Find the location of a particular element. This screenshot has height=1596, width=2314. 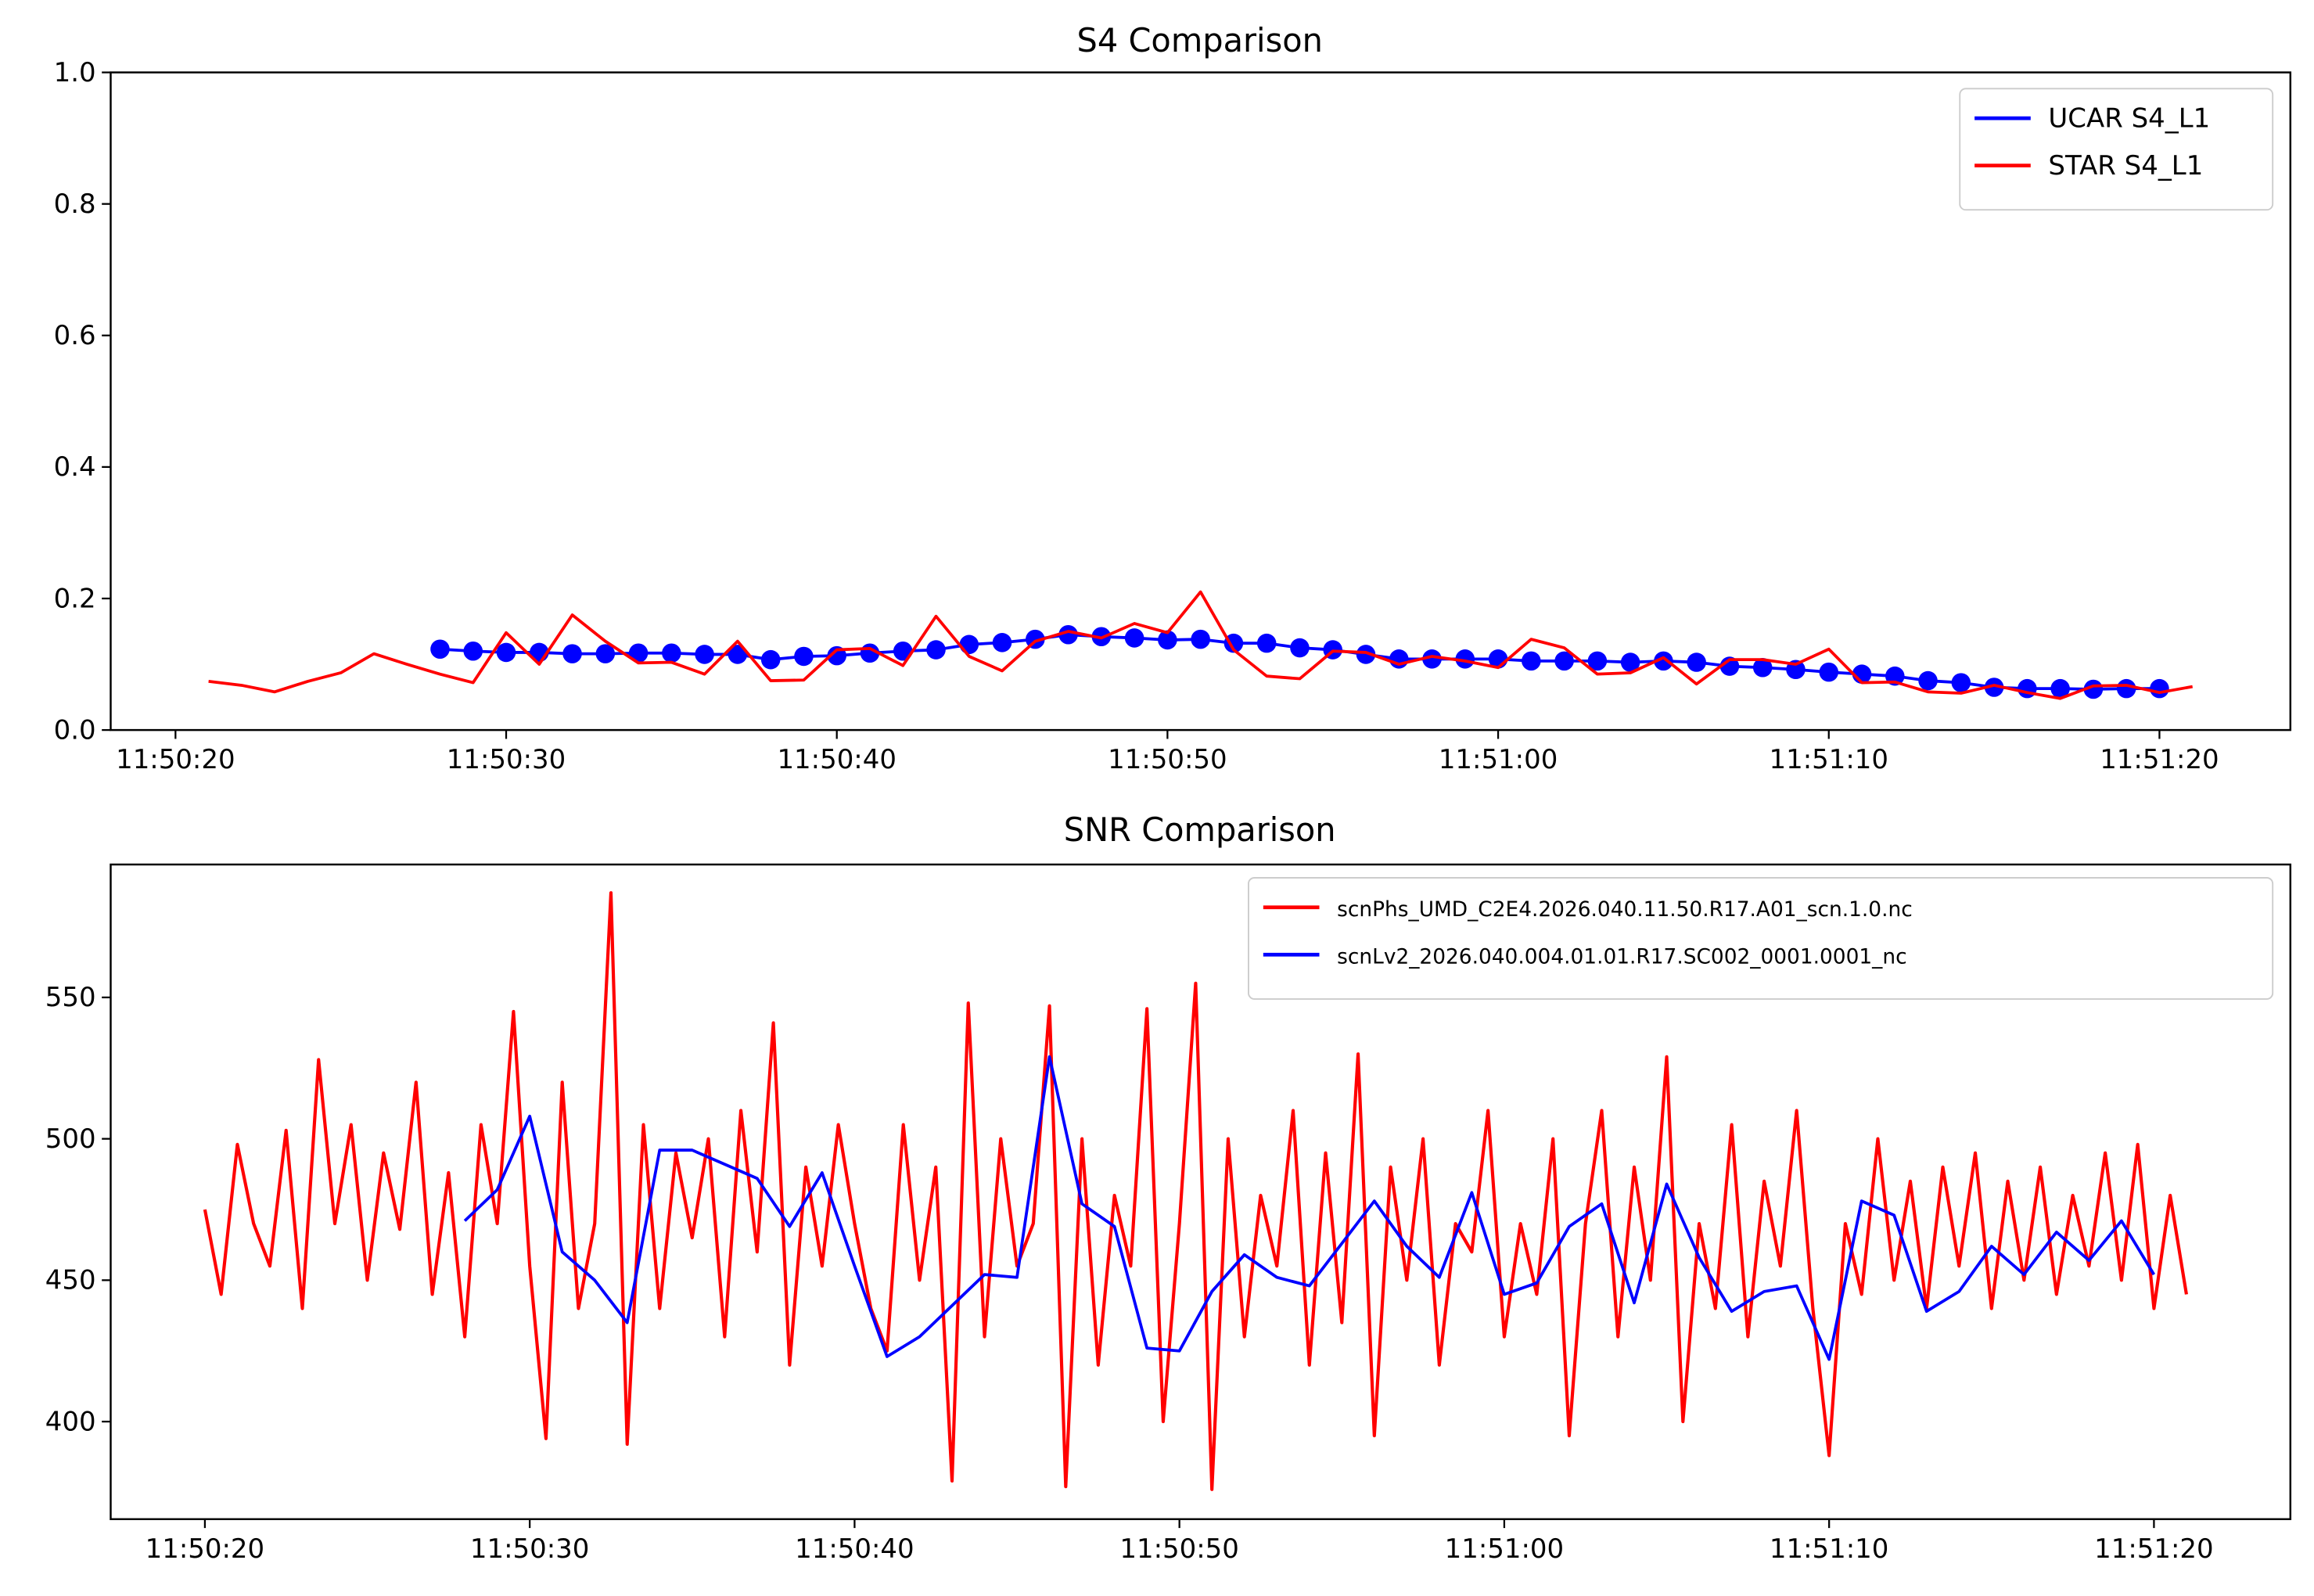

legend: UCAR S4_L1 STAR S4_L1 is located at coordinates (2117, 149).